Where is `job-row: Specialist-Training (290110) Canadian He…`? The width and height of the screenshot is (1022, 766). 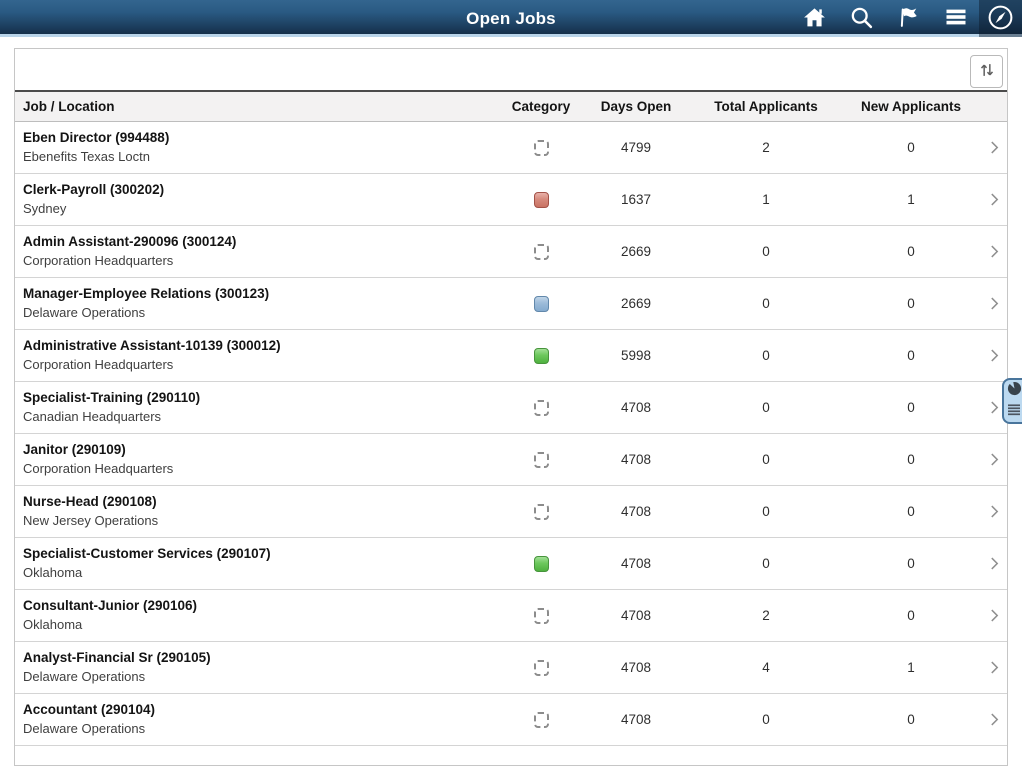
job-row: Specialist-Training (290110) Canadian He… is located at coordinates (511, 408).